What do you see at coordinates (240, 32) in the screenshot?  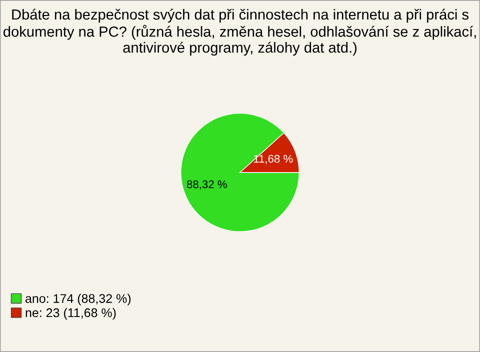 I see `chart-title: Dbáte na bezpečnost svých dat při činnostech na internetu a při práci s dokumenty na PC? (různá hesla, změna hesel, odhlašování se z aplikací, antivirové programy, zálohy dat atd.)` at bounding box center [240, 32].